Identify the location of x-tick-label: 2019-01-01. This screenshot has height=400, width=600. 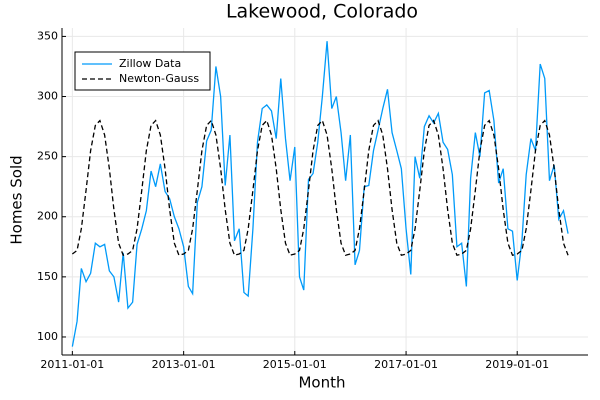
(517, 364).